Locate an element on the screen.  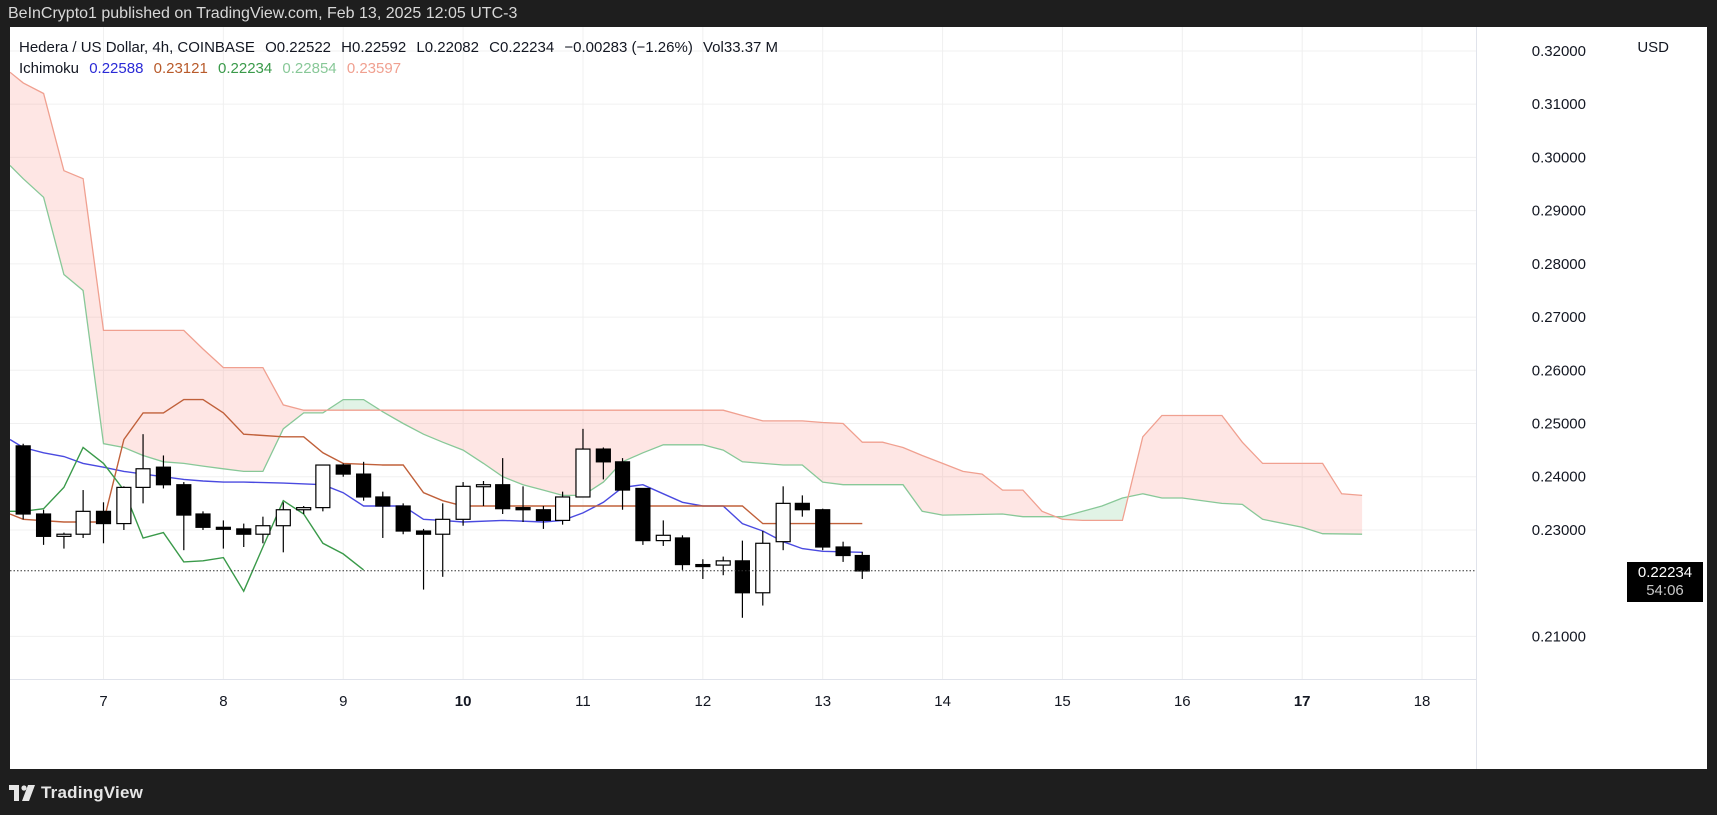
x-tick-label: 16 is located at coordinates (1182, 701).